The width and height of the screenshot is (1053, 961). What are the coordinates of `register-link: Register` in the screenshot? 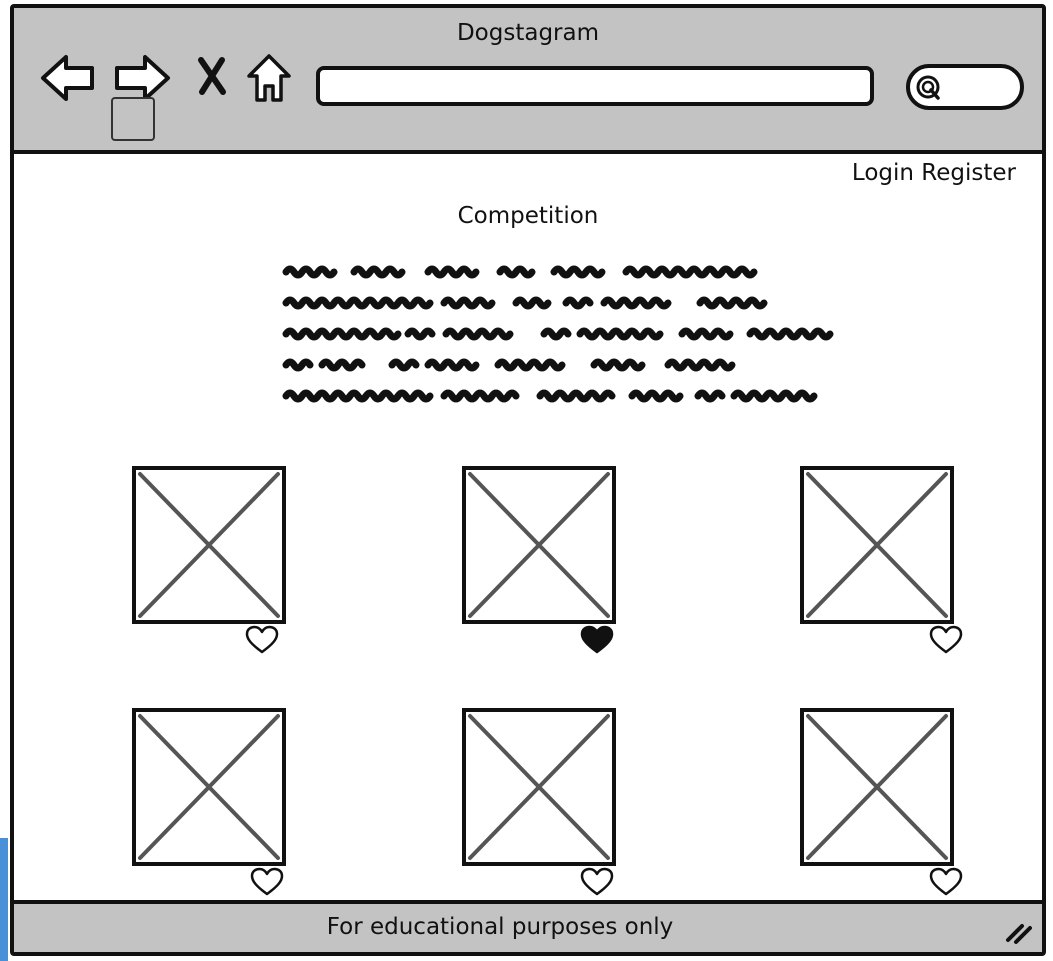 It's located at (968, 173).